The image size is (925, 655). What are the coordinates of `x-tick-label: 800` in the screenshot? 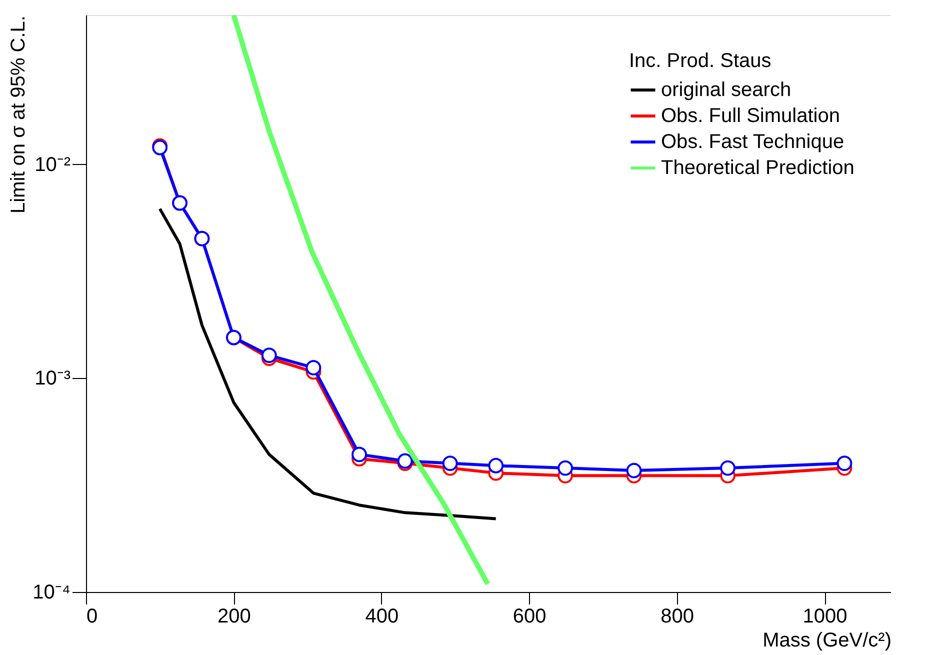 It's located at (677, 617).